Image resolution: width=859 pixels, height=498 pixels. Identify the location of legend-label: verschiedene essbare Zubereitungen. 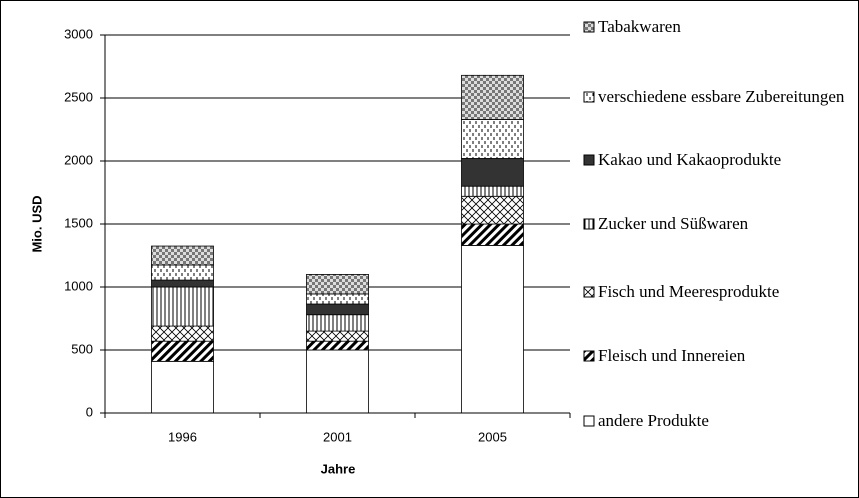
(721, 96).